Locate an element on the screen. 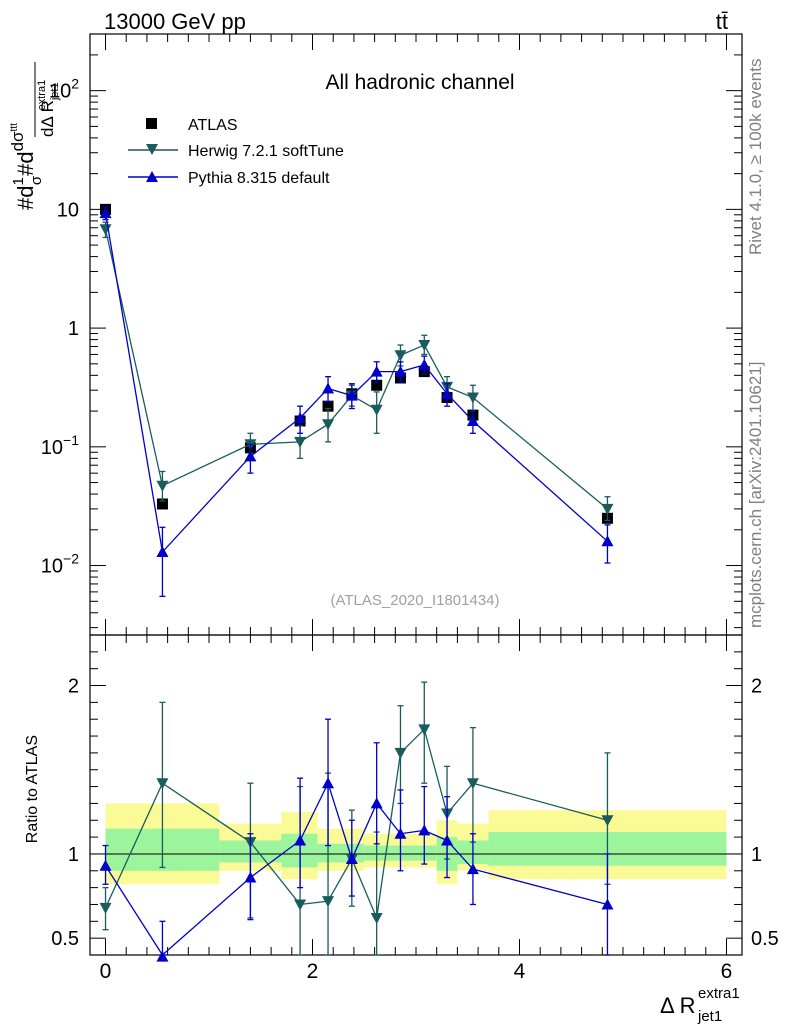 The image size is (786, 1024). top-y-tick-label-2: 1 is located at coordinates (73, 329).